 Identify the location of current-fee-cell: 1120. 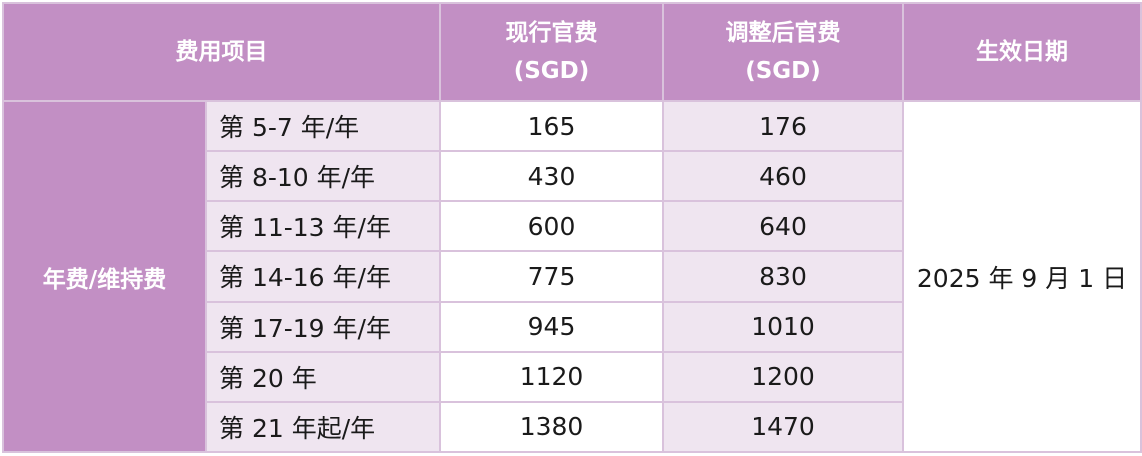
(551, 376).